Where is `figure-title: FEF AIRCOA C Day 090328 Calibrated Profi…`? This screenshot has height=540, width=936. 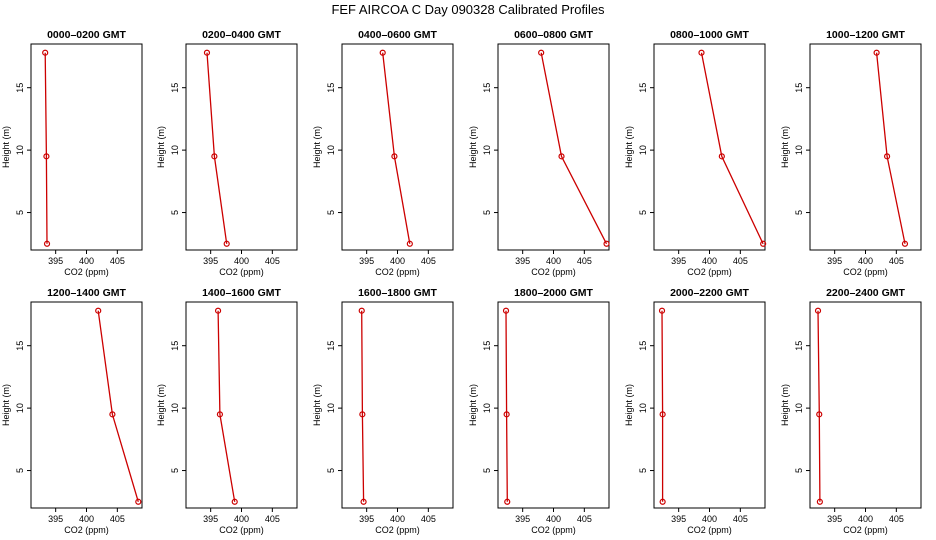 figure-title: FEF AIRCOA C Day 090328 Calibrated Profi… is located at coordinates (468, 9).